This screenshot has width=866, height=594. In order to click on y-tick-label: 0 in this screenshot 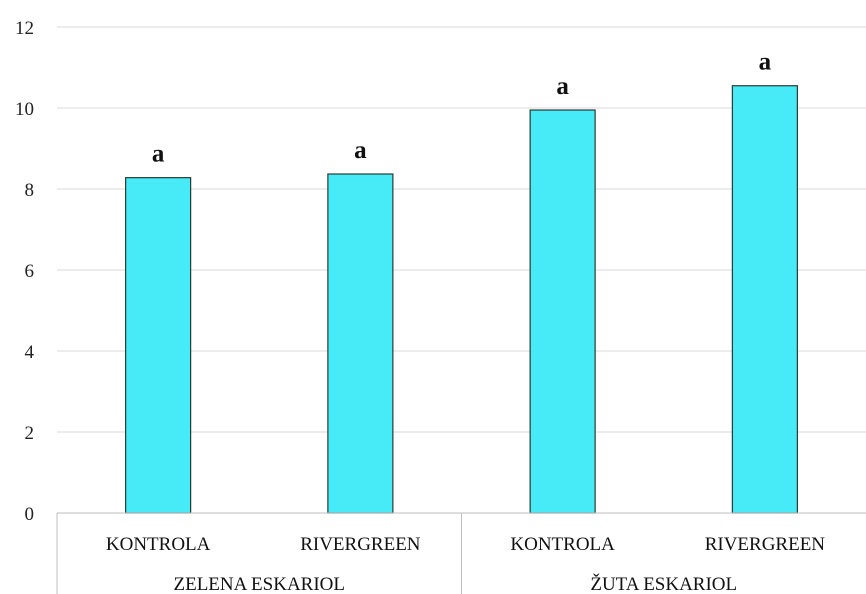, I will do `click(30, 514)`.